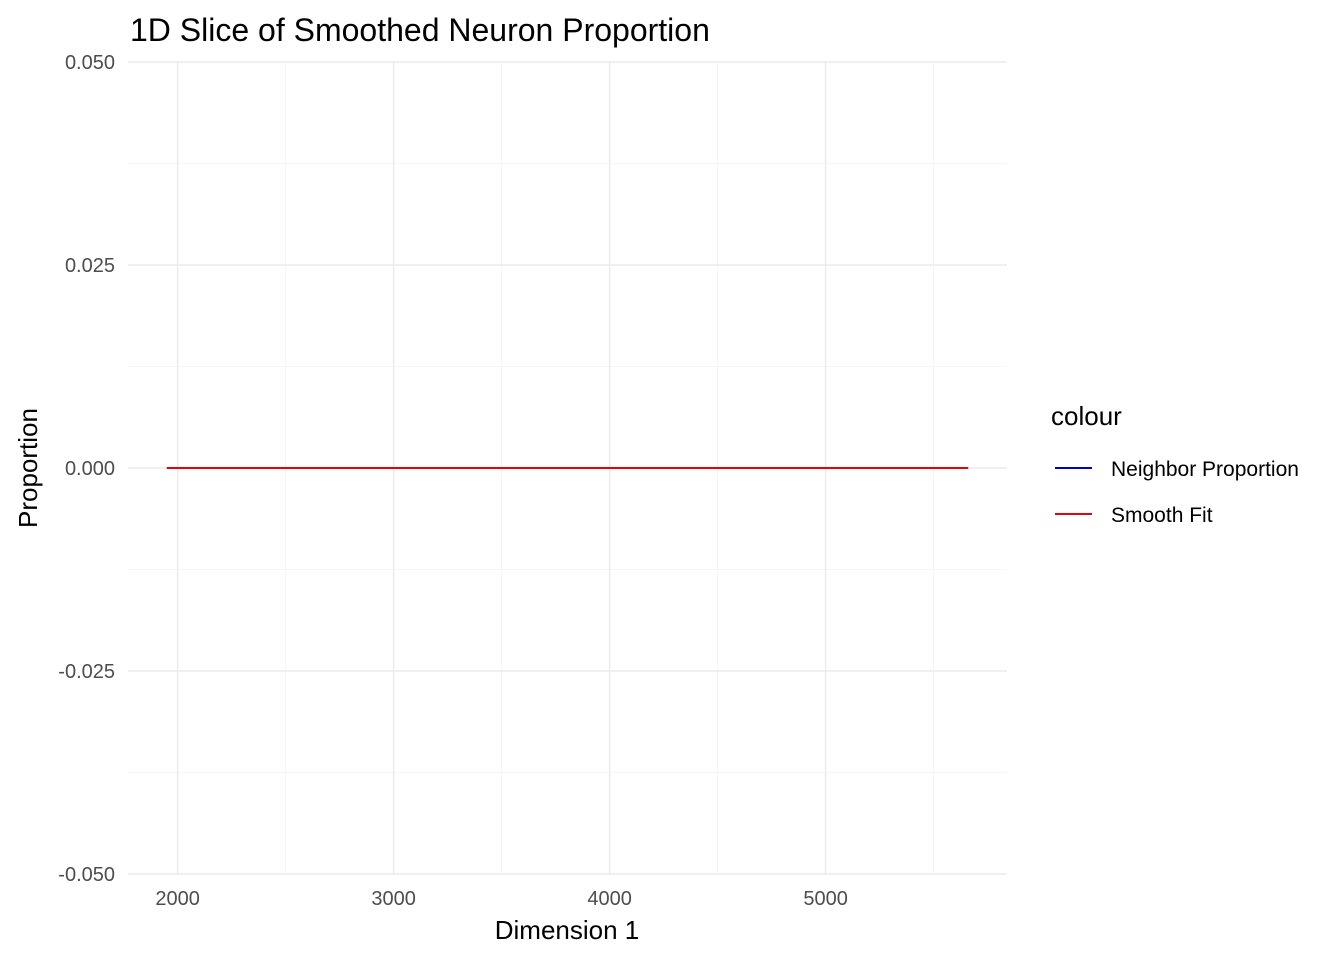  I want to click on legend-label-0: Neighbor Proportion, so click(1205, 469).